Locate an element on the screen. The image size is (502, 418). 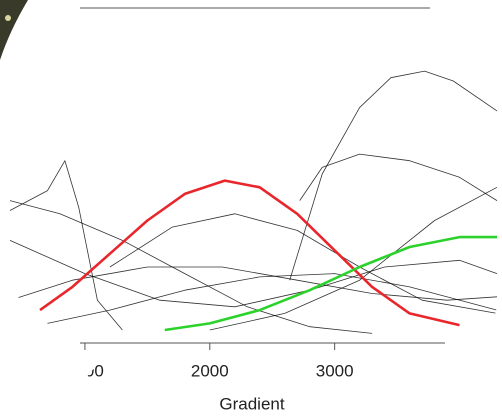
corner-blob is located at coordinates (14, 30).